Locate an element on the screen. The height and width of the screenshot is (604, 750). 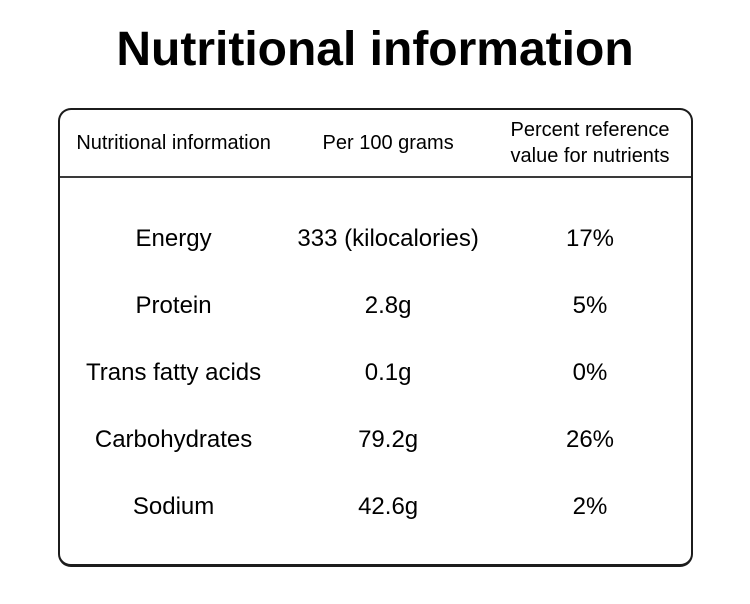
cell-amount: 79.2g is located at coordinates (388, 439).